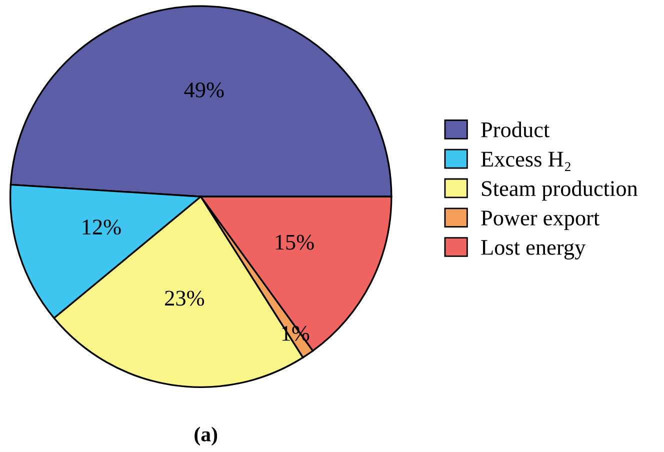  Describe the element at coordinates (540, 220) in the screenshot. I see `legend-label: Power export` at that location.